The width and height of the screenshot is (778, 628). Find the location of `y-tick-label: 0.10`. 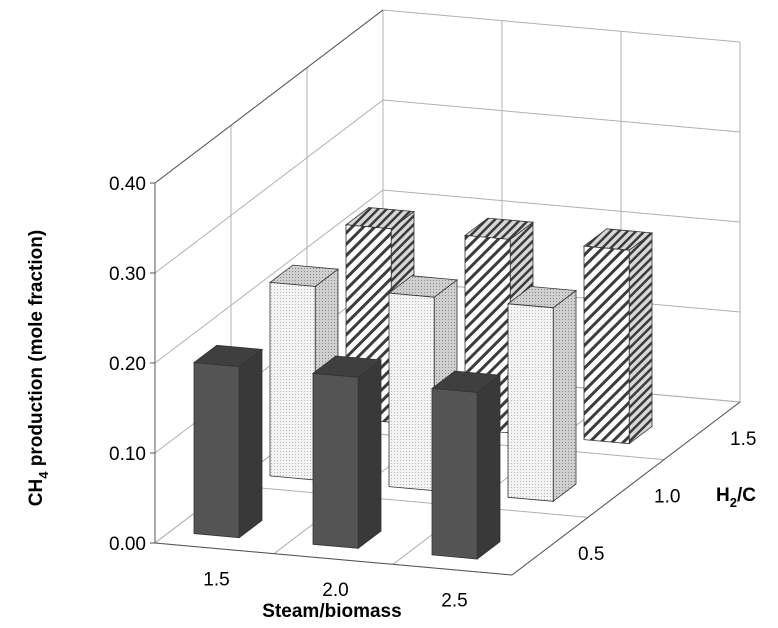

y-tick-label: 0.10 is located at coordinates (127, 454).